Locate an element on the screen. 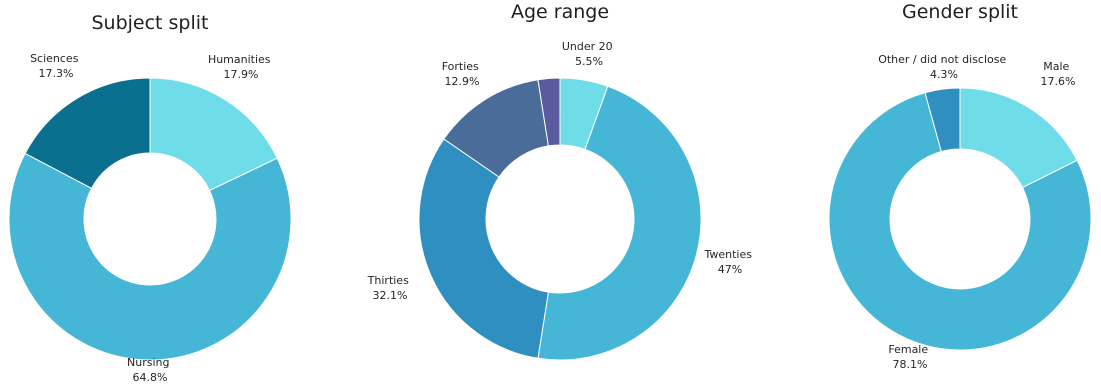 The width and height of the screenshot is (1101, 392). slice-value: 47% is located at coordinates (730, 269).